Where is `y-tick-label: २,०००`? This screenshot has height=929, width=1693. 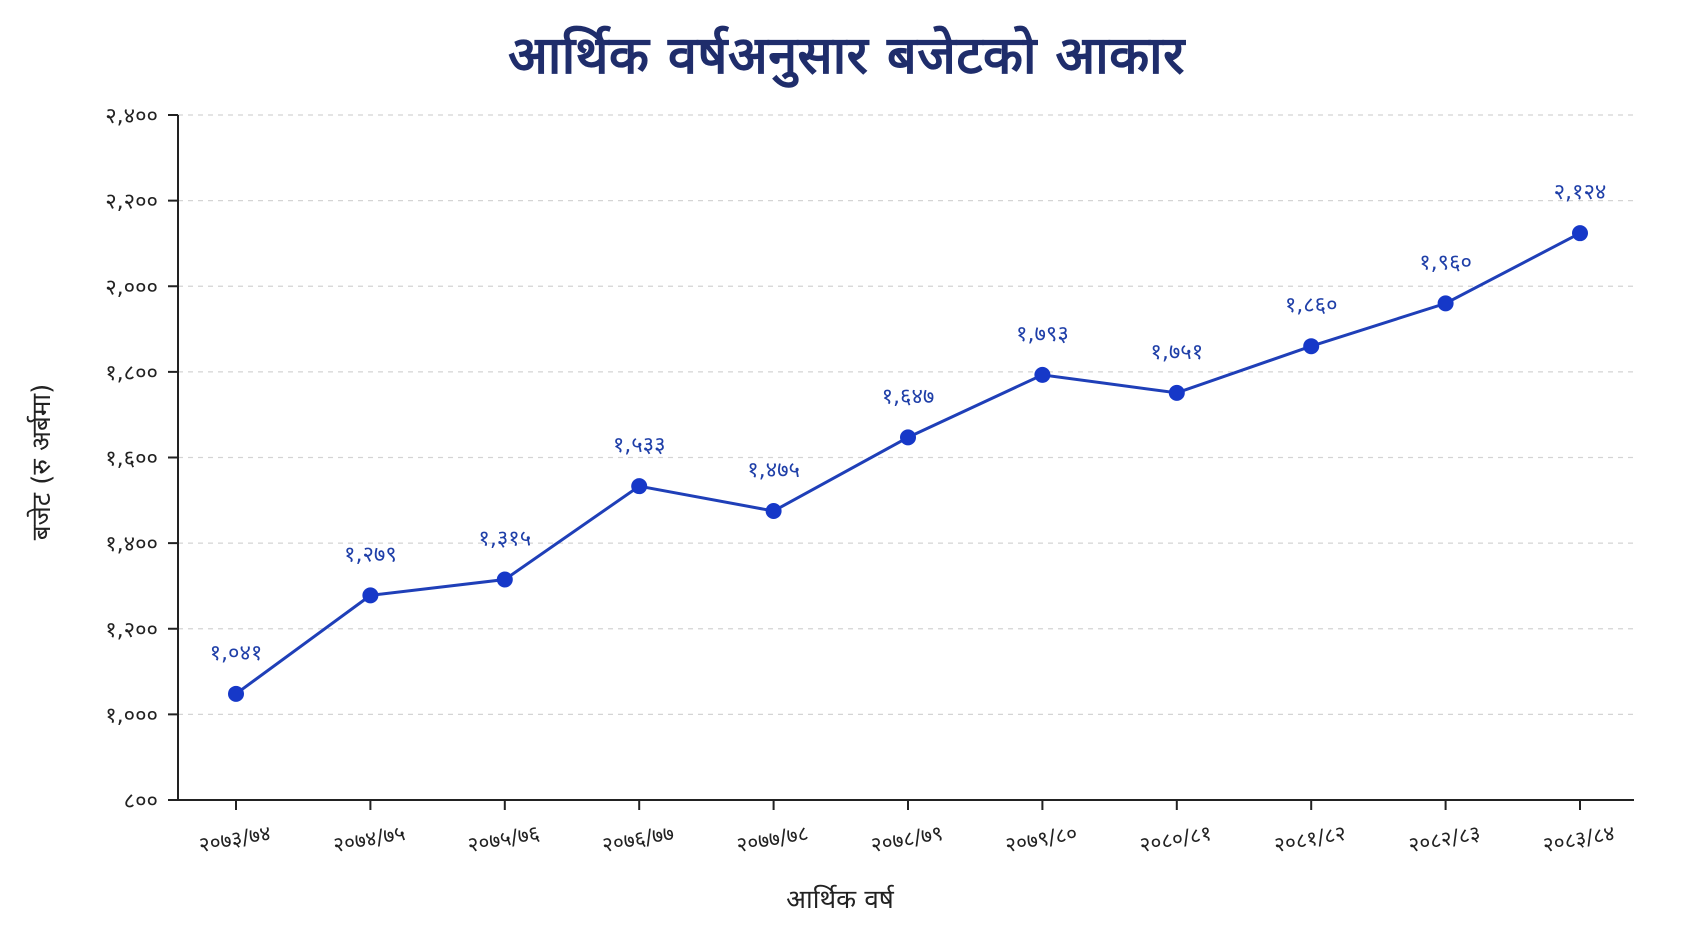 y-tick-label: २,००० is located at coordinates (131, 287).